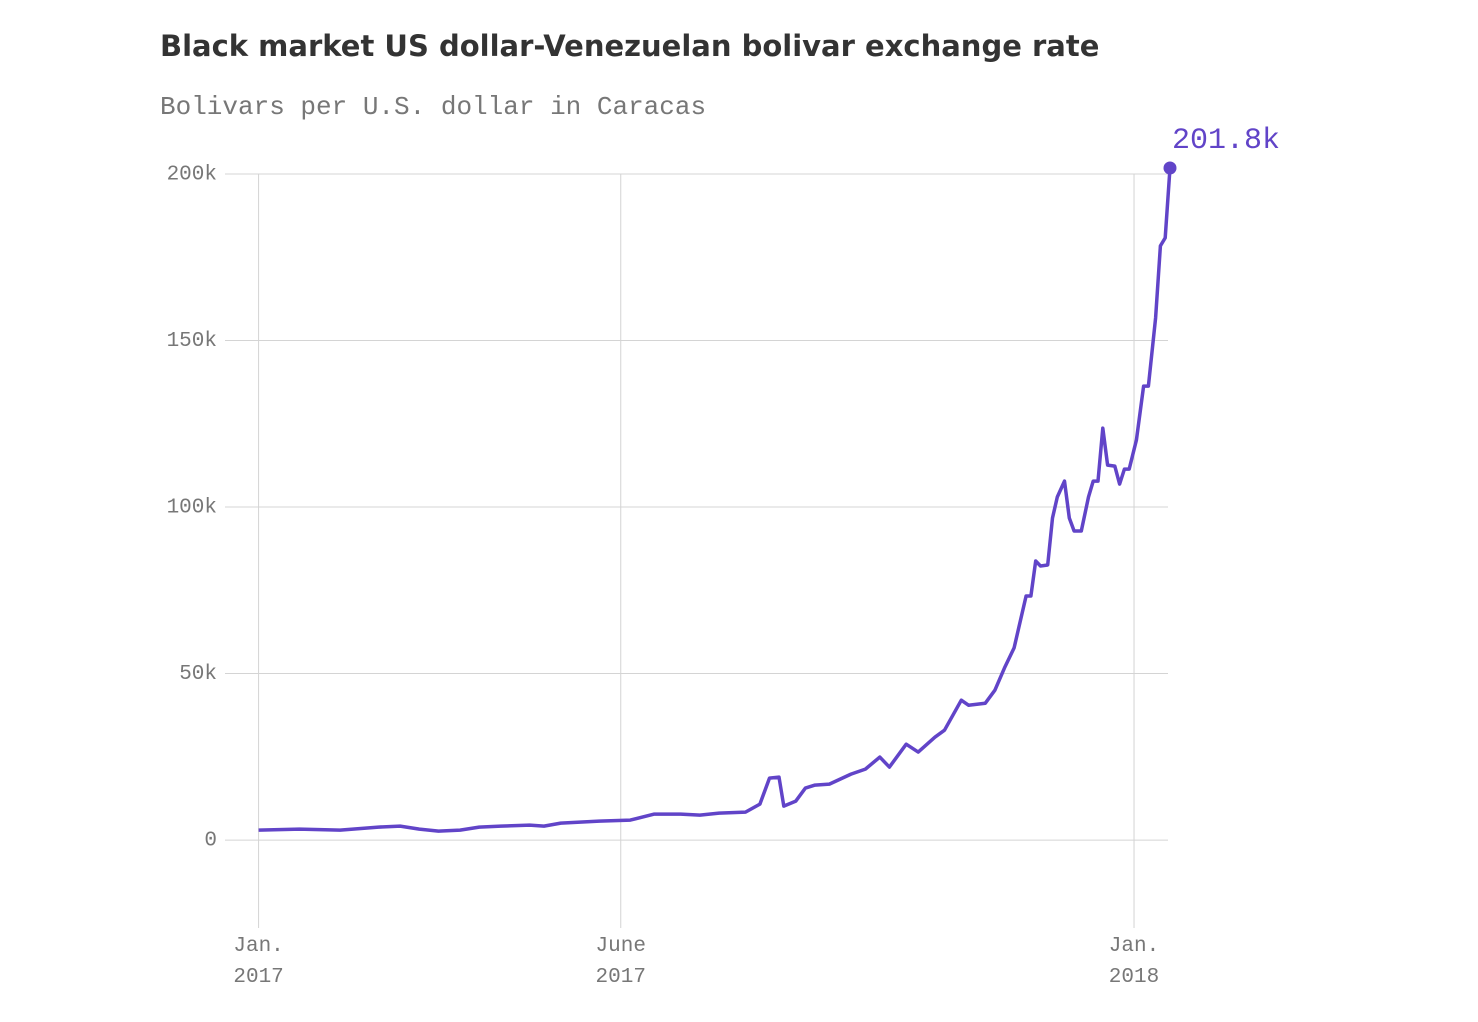 The height and width of the screenshot is (1022, 1478). I want to click on y-tick-label: 50k, so click(198, 674).